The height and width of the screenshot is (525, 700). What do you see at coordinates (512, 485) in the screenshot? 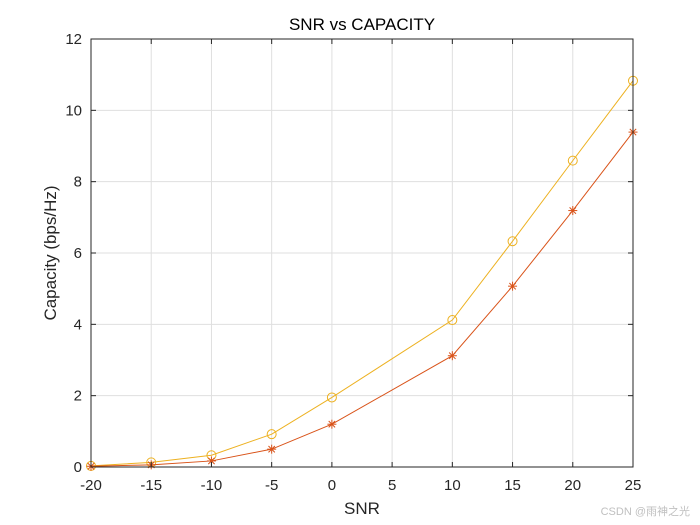
I see `x-tick-label: 15` at bounding box center [512, 485].